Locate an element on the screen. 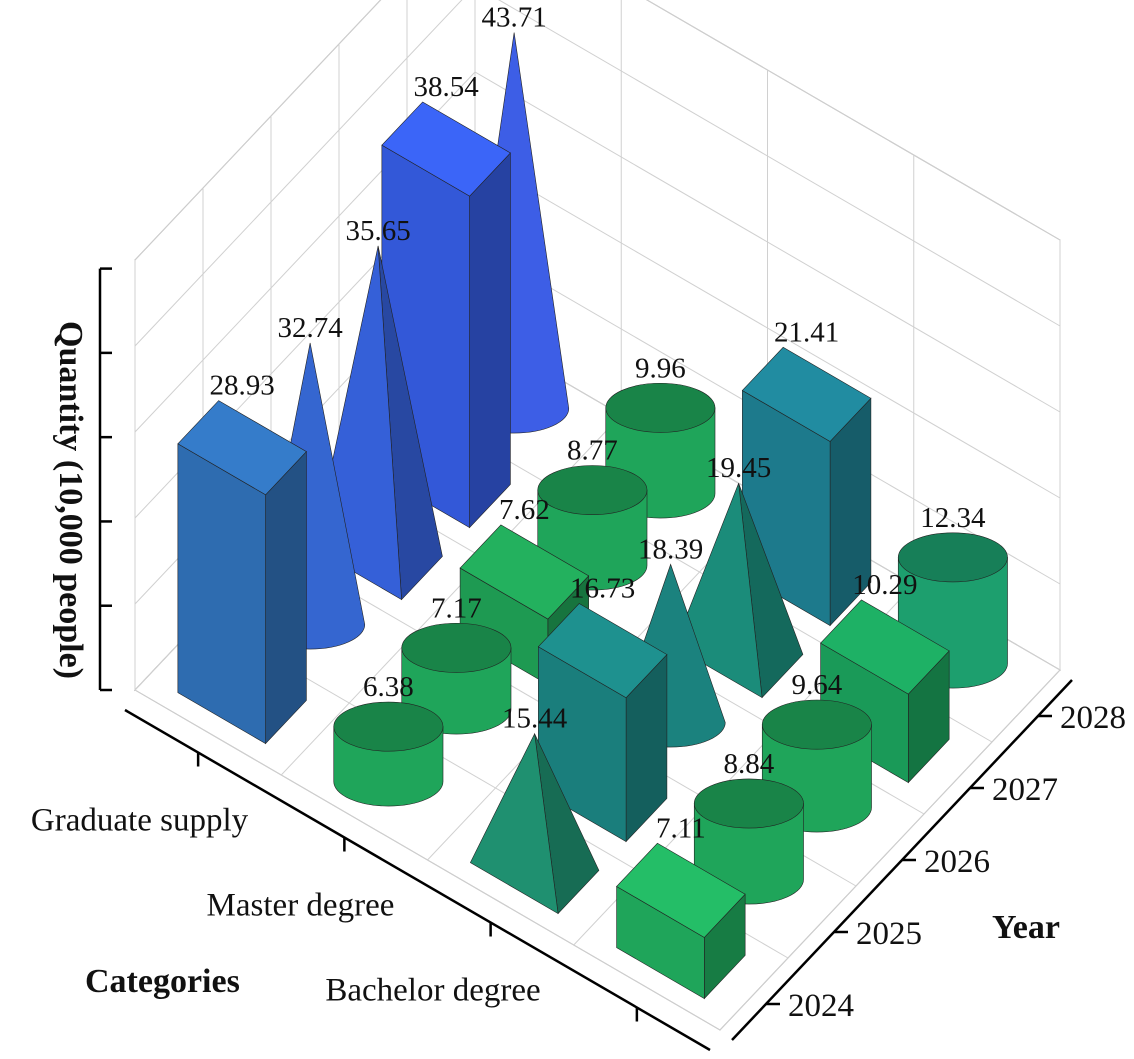  value-label: 28.93 is located at coordinates (242, 386).